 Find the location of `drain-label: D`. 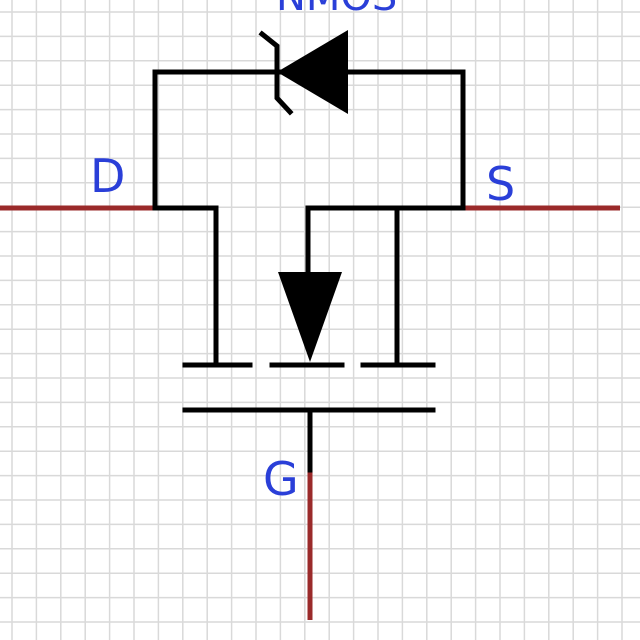

drain-label: D is located at coordinates (107, 176).